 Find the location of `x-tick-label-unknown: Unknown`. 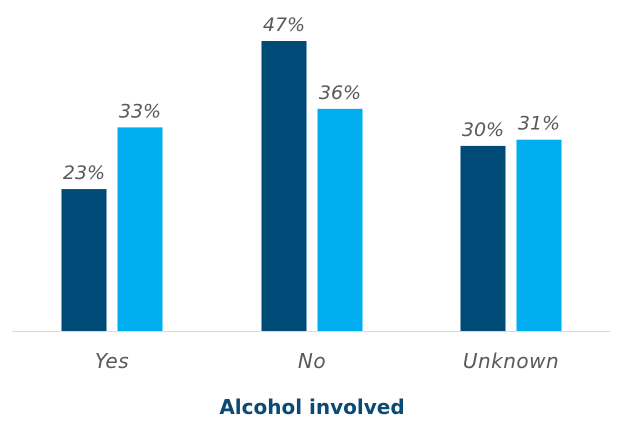

x-tick-label-unknown: Unknown is located at coordinates (511, 361).